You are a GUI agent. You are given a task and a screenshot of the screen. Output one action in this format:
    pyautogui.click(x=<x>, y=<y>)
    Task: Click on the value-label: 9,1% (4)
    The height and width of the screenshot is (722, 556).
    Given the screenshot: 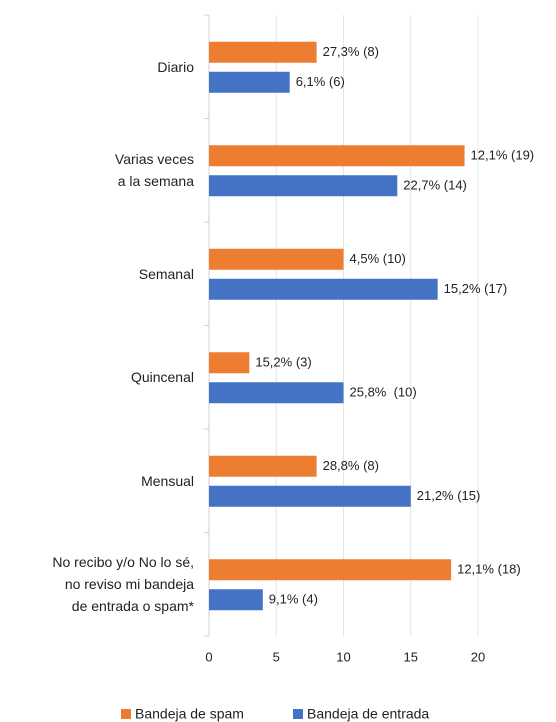 What is the action you would take?
    pyautogui.click(x=293, y=599)
    